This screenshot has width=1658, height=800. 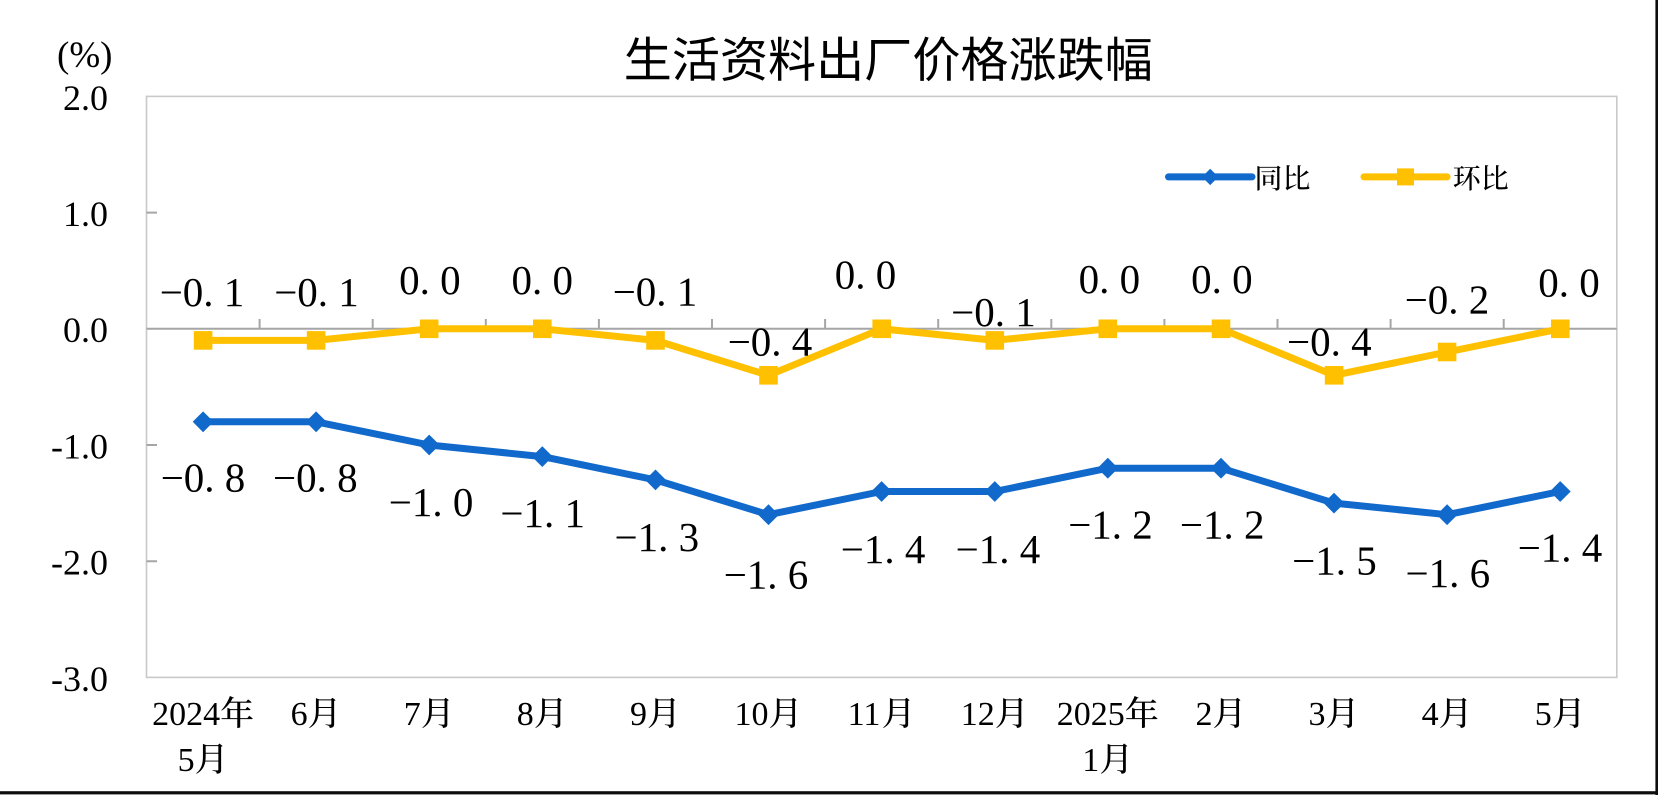 What do you see at coordinates (978, 714) in the screenshot?
I see `svg-text: 12` at bounding box center [978, 714].